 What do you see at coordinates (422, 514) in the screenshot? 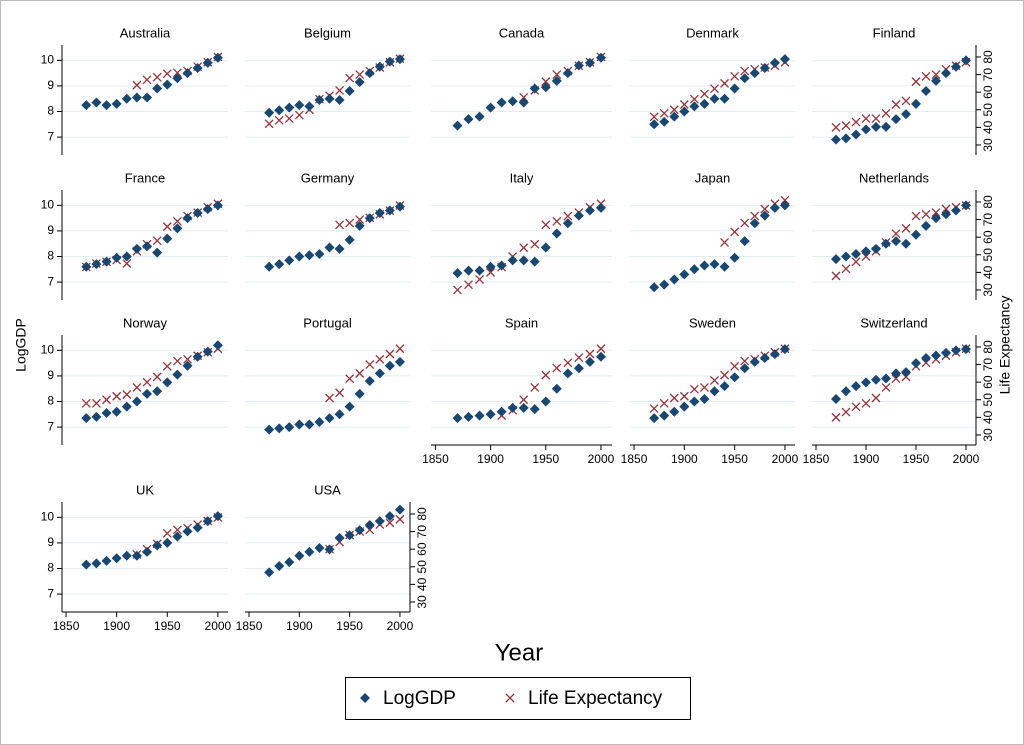
I see `y2-tick-label: 80` at bounding box center [422, 514].